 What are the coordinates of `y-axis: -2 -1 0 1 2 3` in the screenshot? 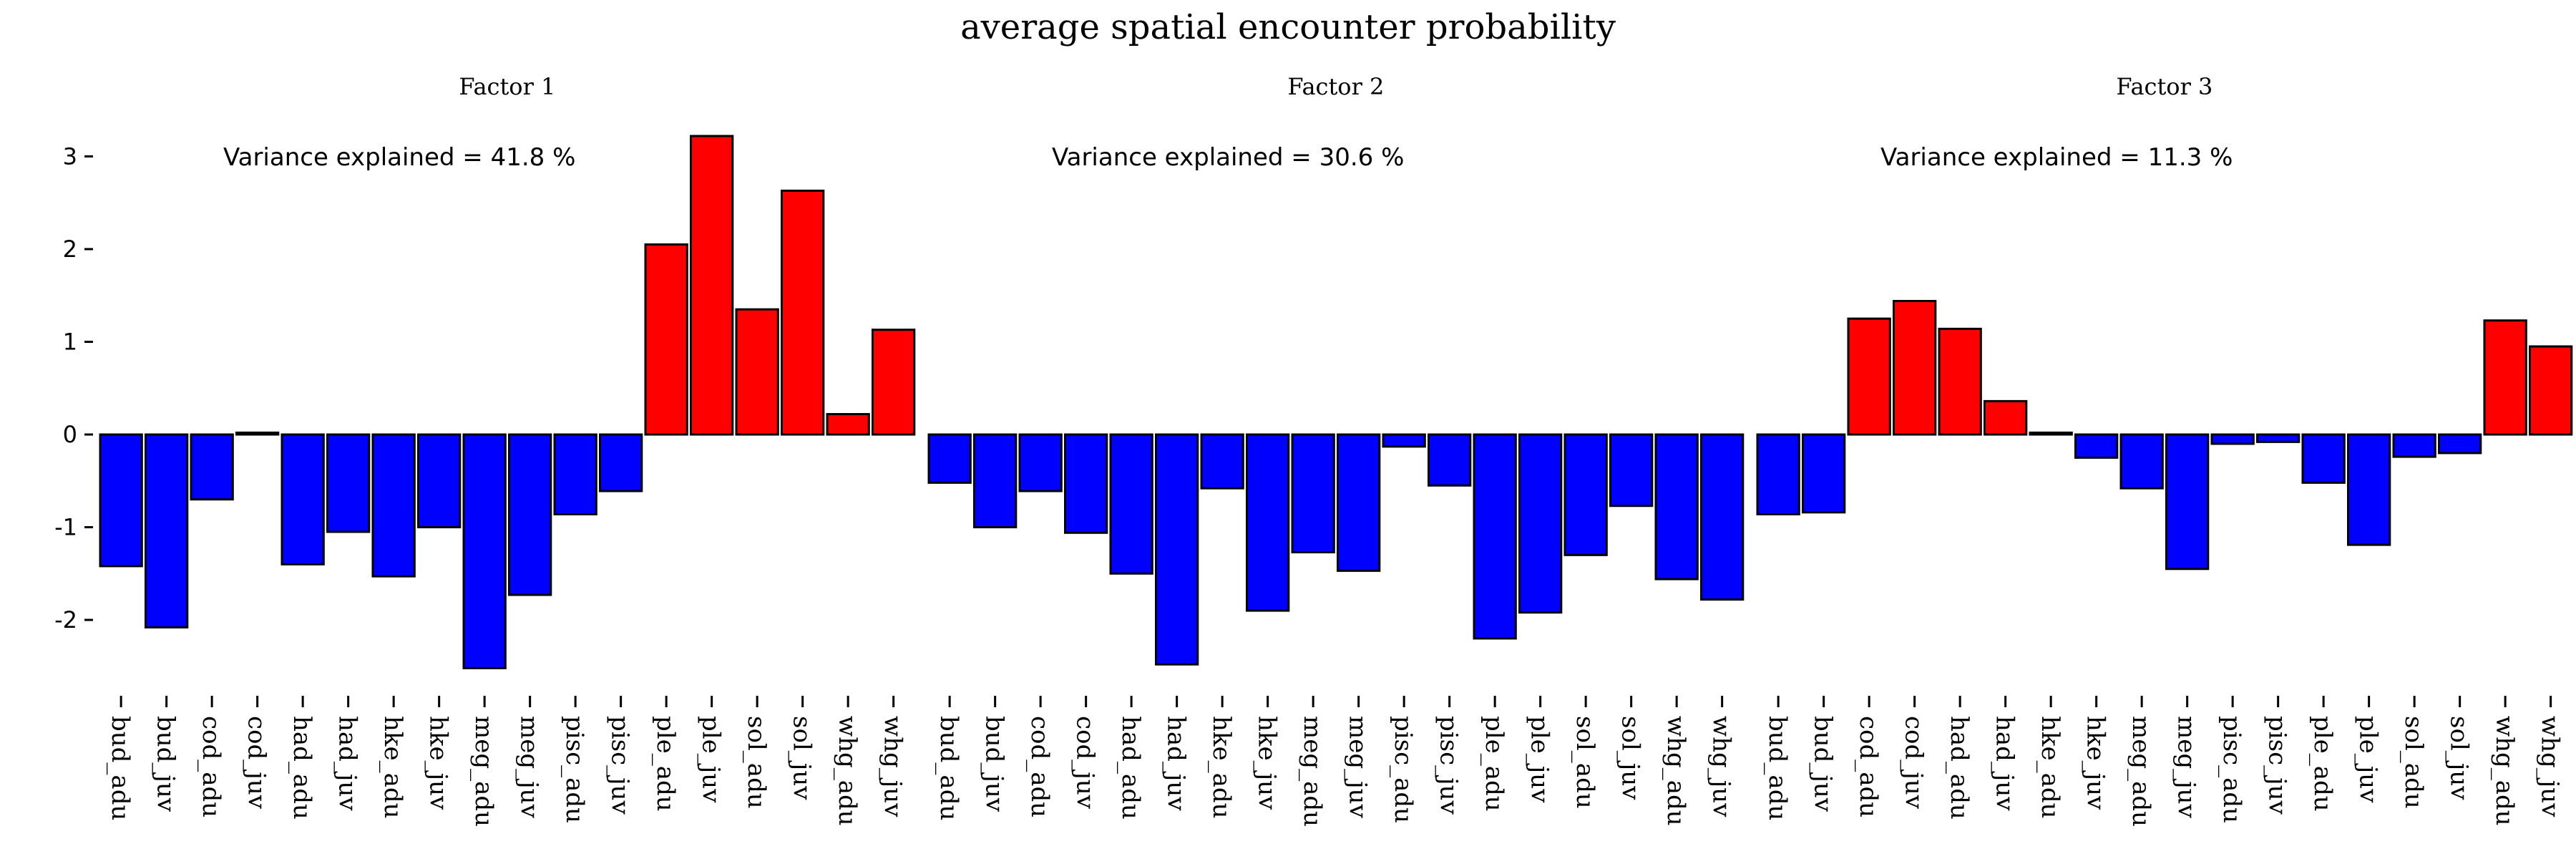 It's located at (73, 388).